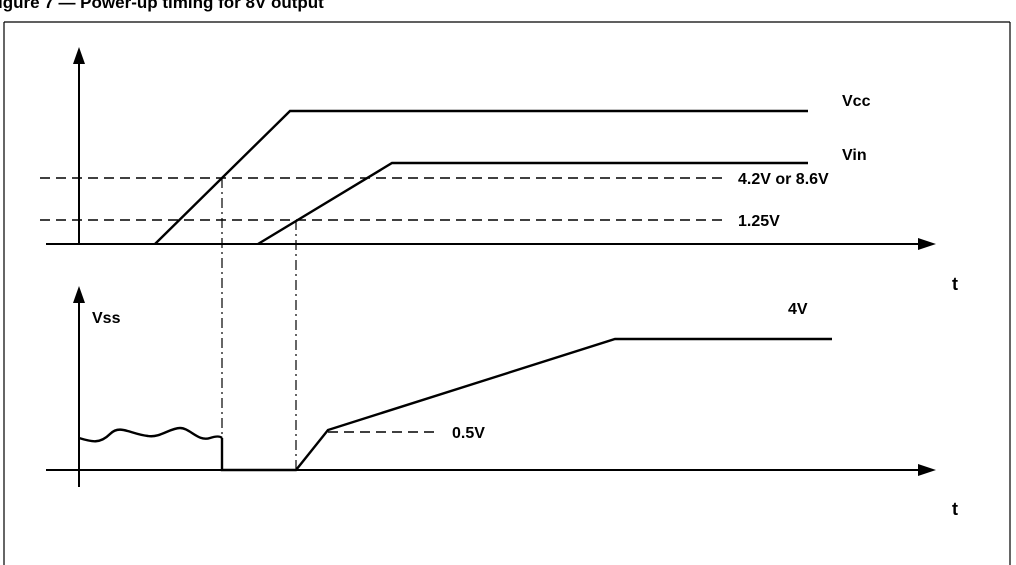  Describe the element at coordinates (856, 101) in the screenshot. I see `vcc-label: Vcc` at that location.